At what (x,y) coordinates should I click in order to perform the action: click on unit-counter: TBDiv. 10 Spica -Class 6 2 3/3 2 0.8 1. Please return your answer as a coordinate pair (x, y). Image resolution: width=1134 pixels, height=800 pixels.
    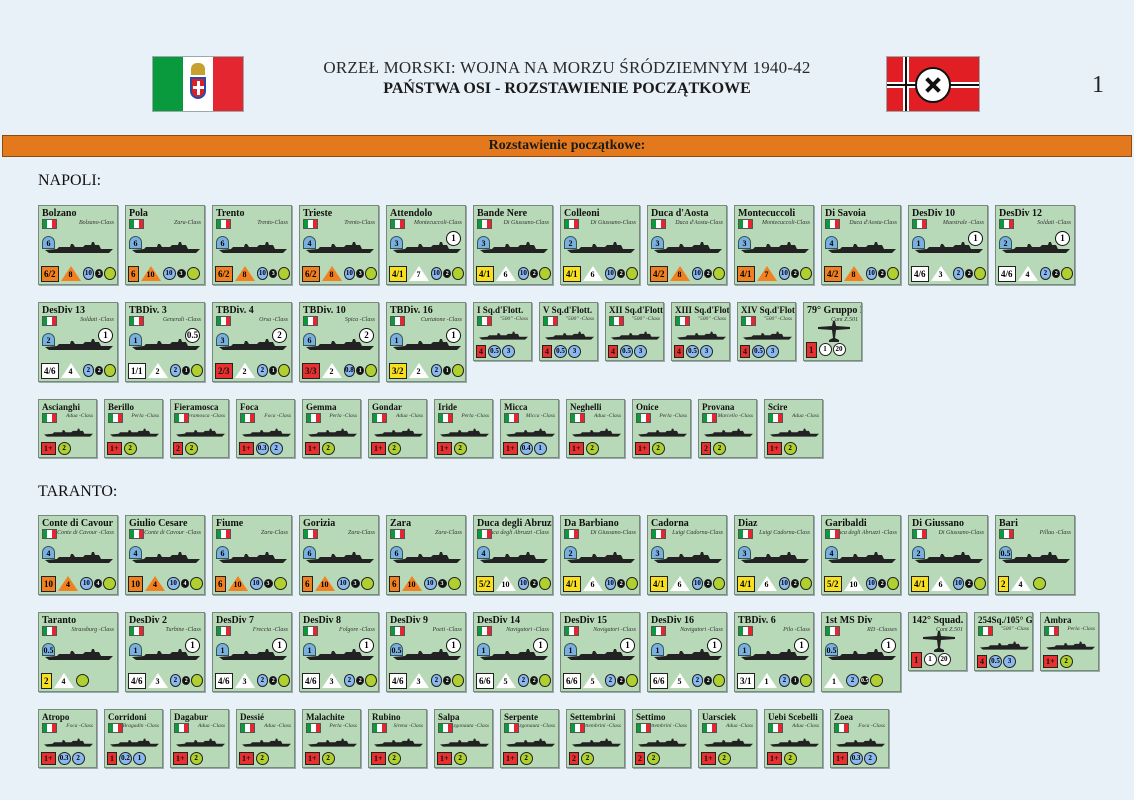
    Looking at the image, I should click on (339, 342).